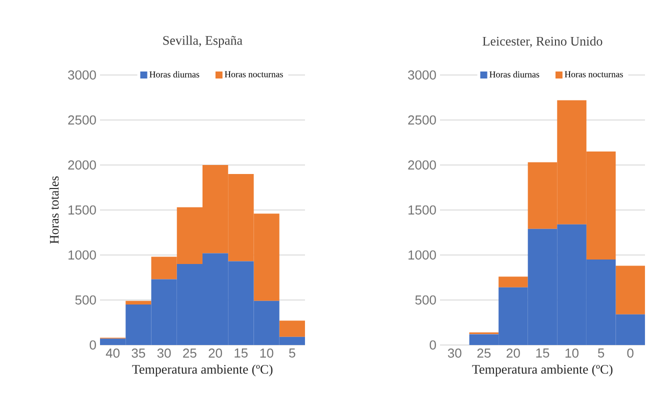 This screenshot has width=657, height=414. I want to click on y-axis-title: Horas totales, so click(54, 210).